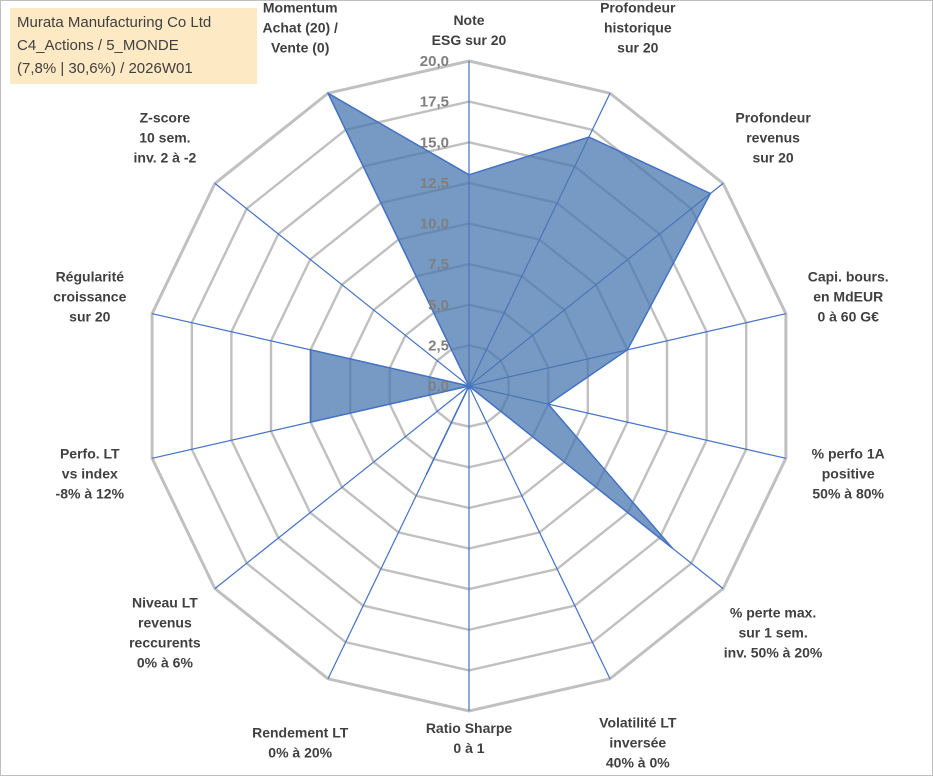 The width and height of the screenshot is (933, 776). What do you see at coordinates (848, 317) in the screenshot?
I see `axis-label-line: 0 à 60 G€` at bounding box center [848, 317].